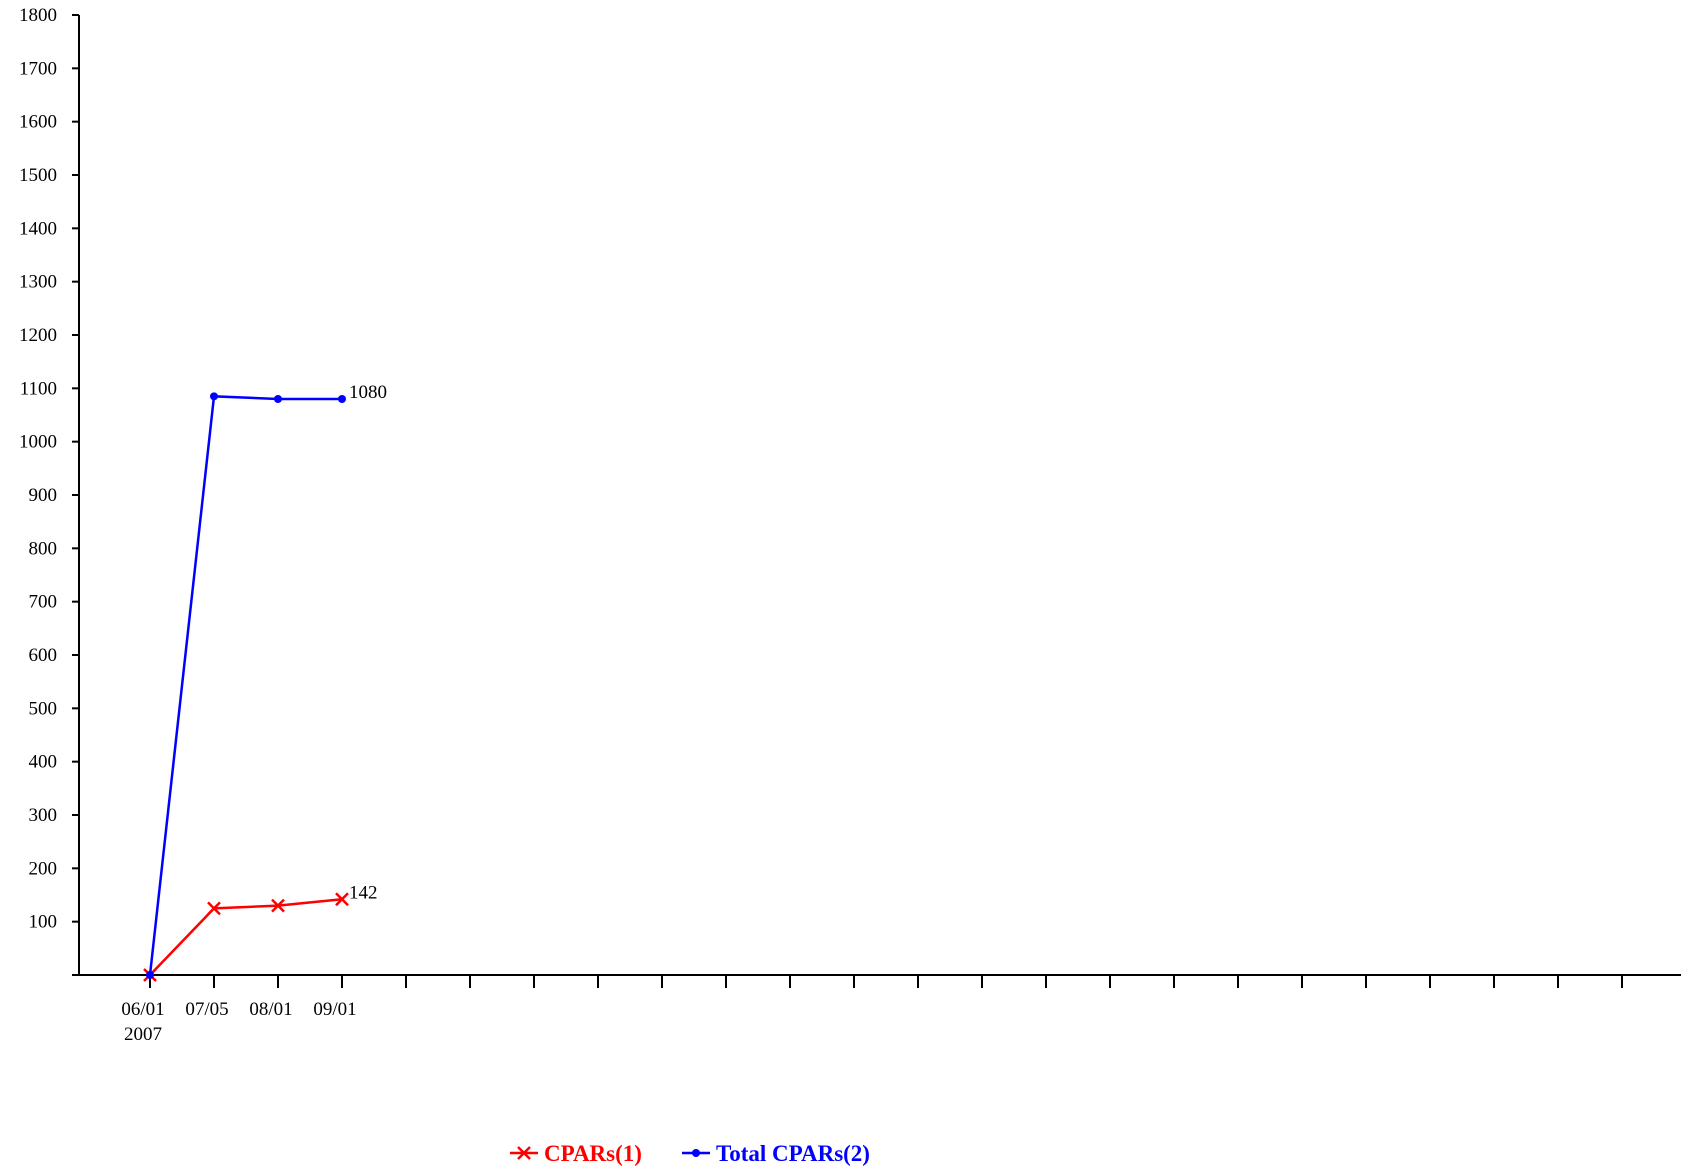  I want to click on legend: CPARs(1) Total CPARs(2), so click(690, 1153).